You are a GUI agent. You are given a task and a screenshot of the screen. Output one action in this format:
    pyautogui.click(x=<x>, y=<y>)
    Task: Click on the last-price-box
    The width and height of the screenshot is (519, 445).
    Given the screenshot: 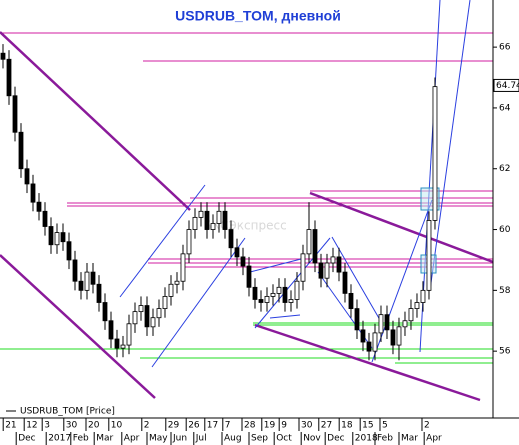 What is the action you would take?
    pyautogui.click(x=506, y=85)
    